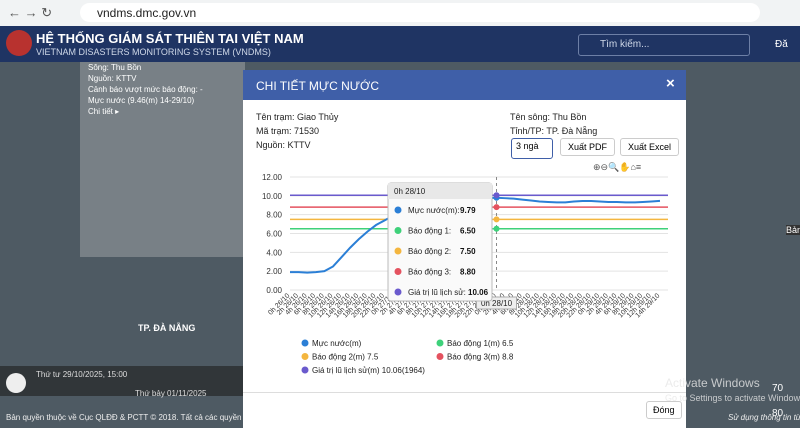  What do you see at coordinates (420, 12) in the screenshot?
I see `url-box` at bounding box center [420, 12].